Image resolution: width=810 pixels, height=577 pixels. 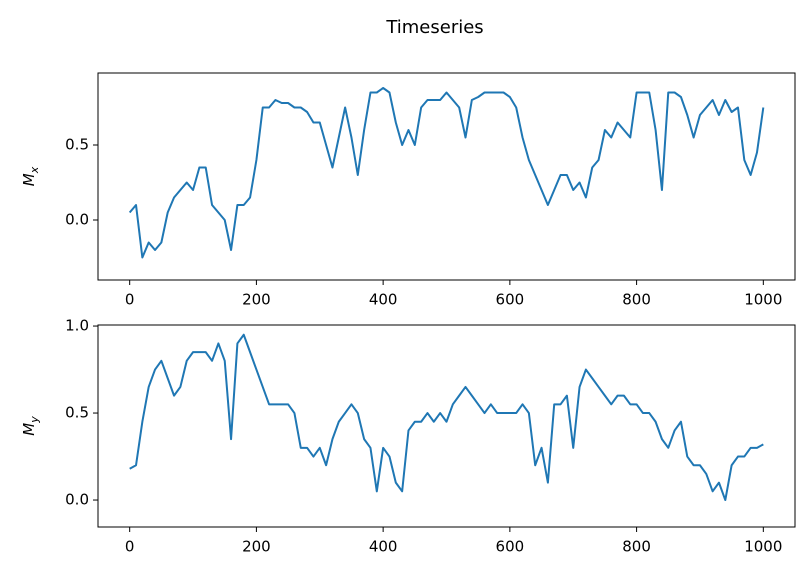 I want to click on y-axis-label-subscript: y, so click(x=34, y=420).